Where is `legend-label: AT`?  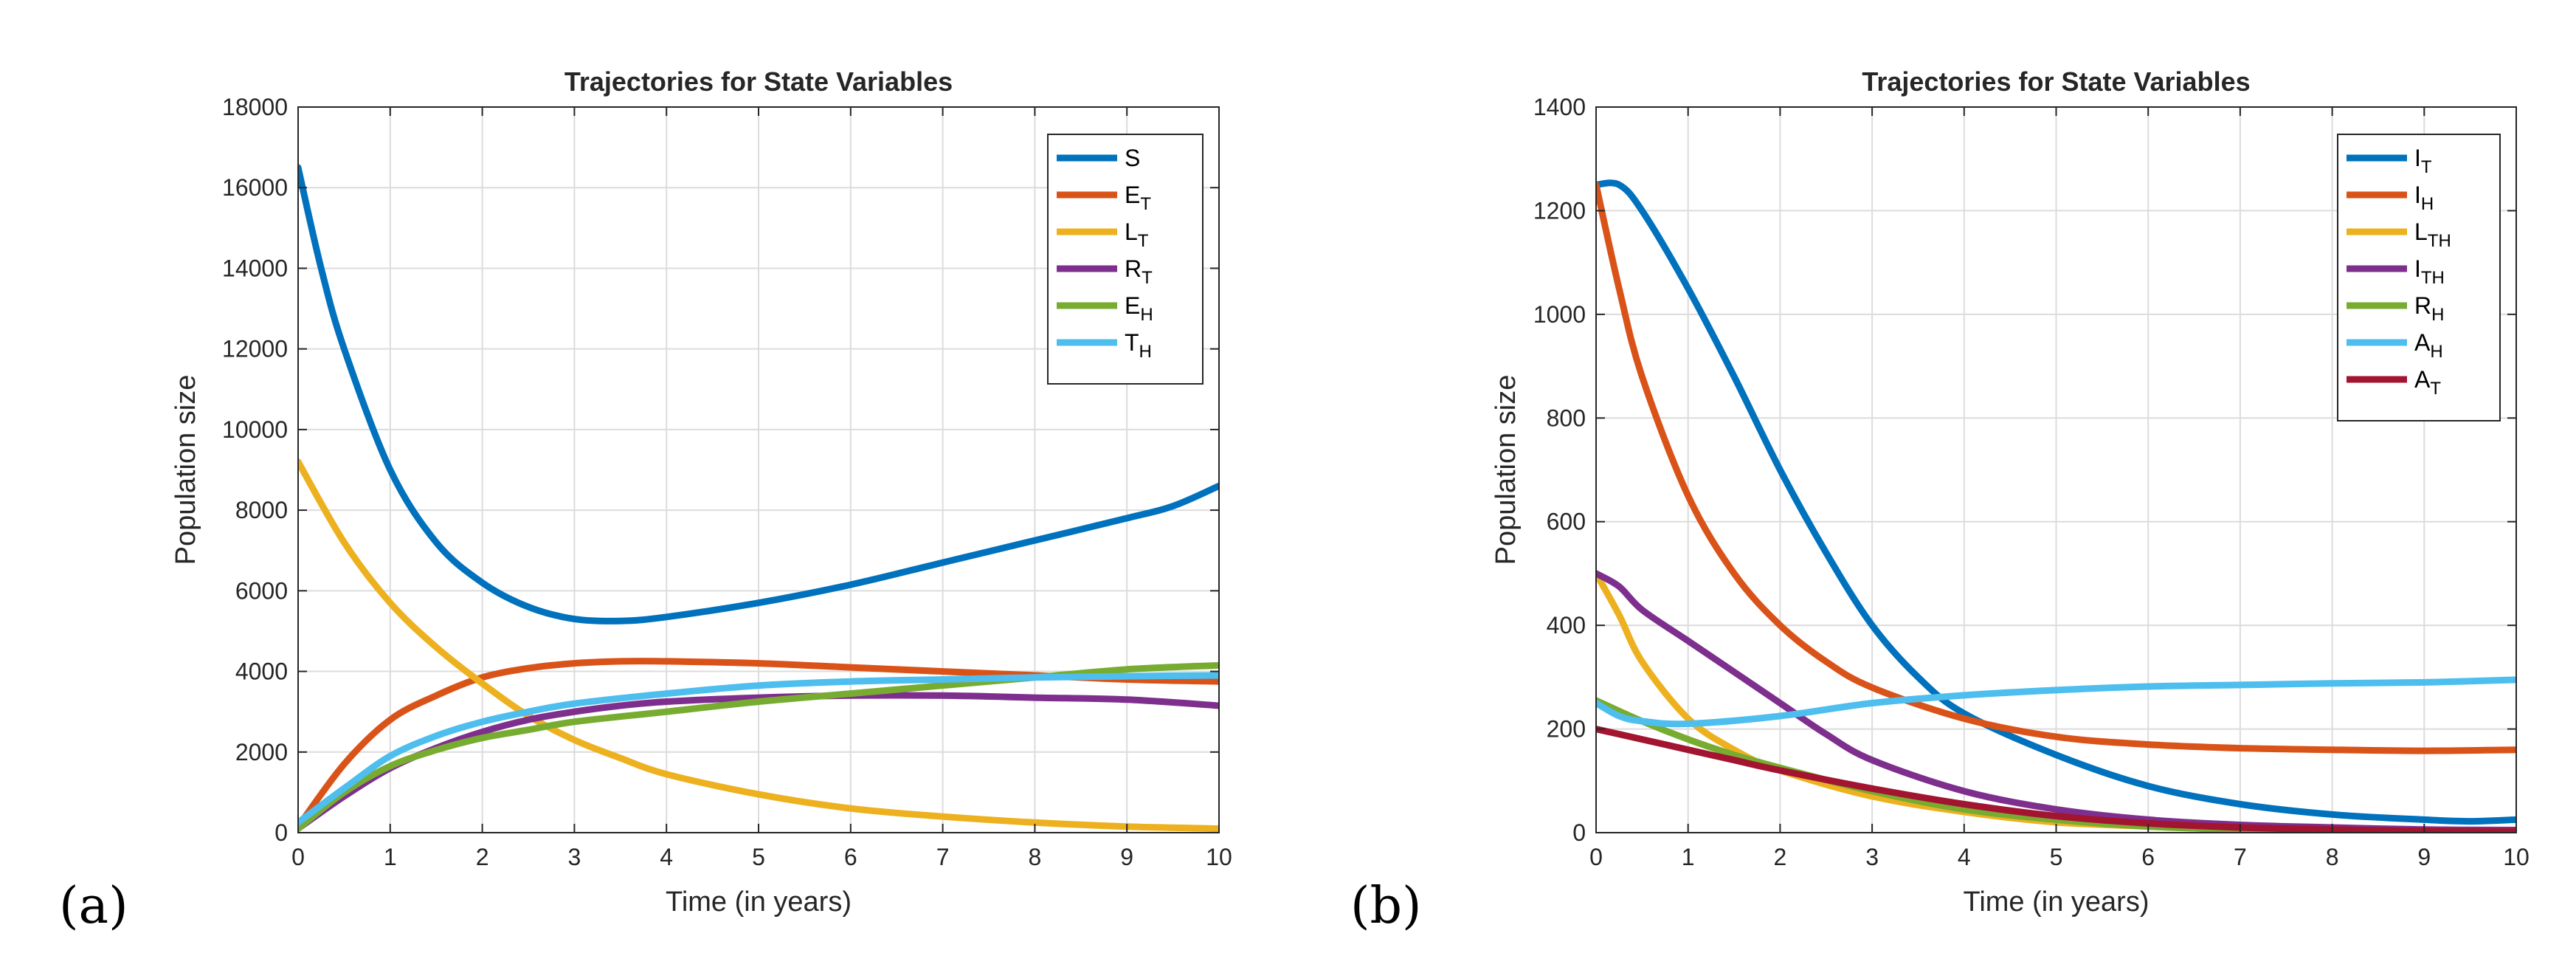
legend-label: AT is located at coordinates (2428, 382).